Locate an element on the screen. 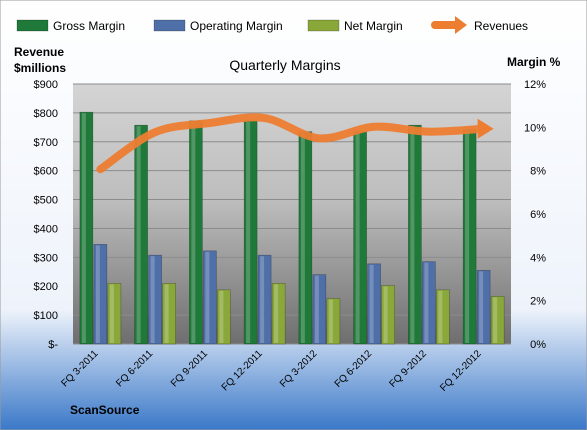 The height and width of the screenshot is (430, 587). left-axis-tick-label: $800 is located at coordinates (46, 114).